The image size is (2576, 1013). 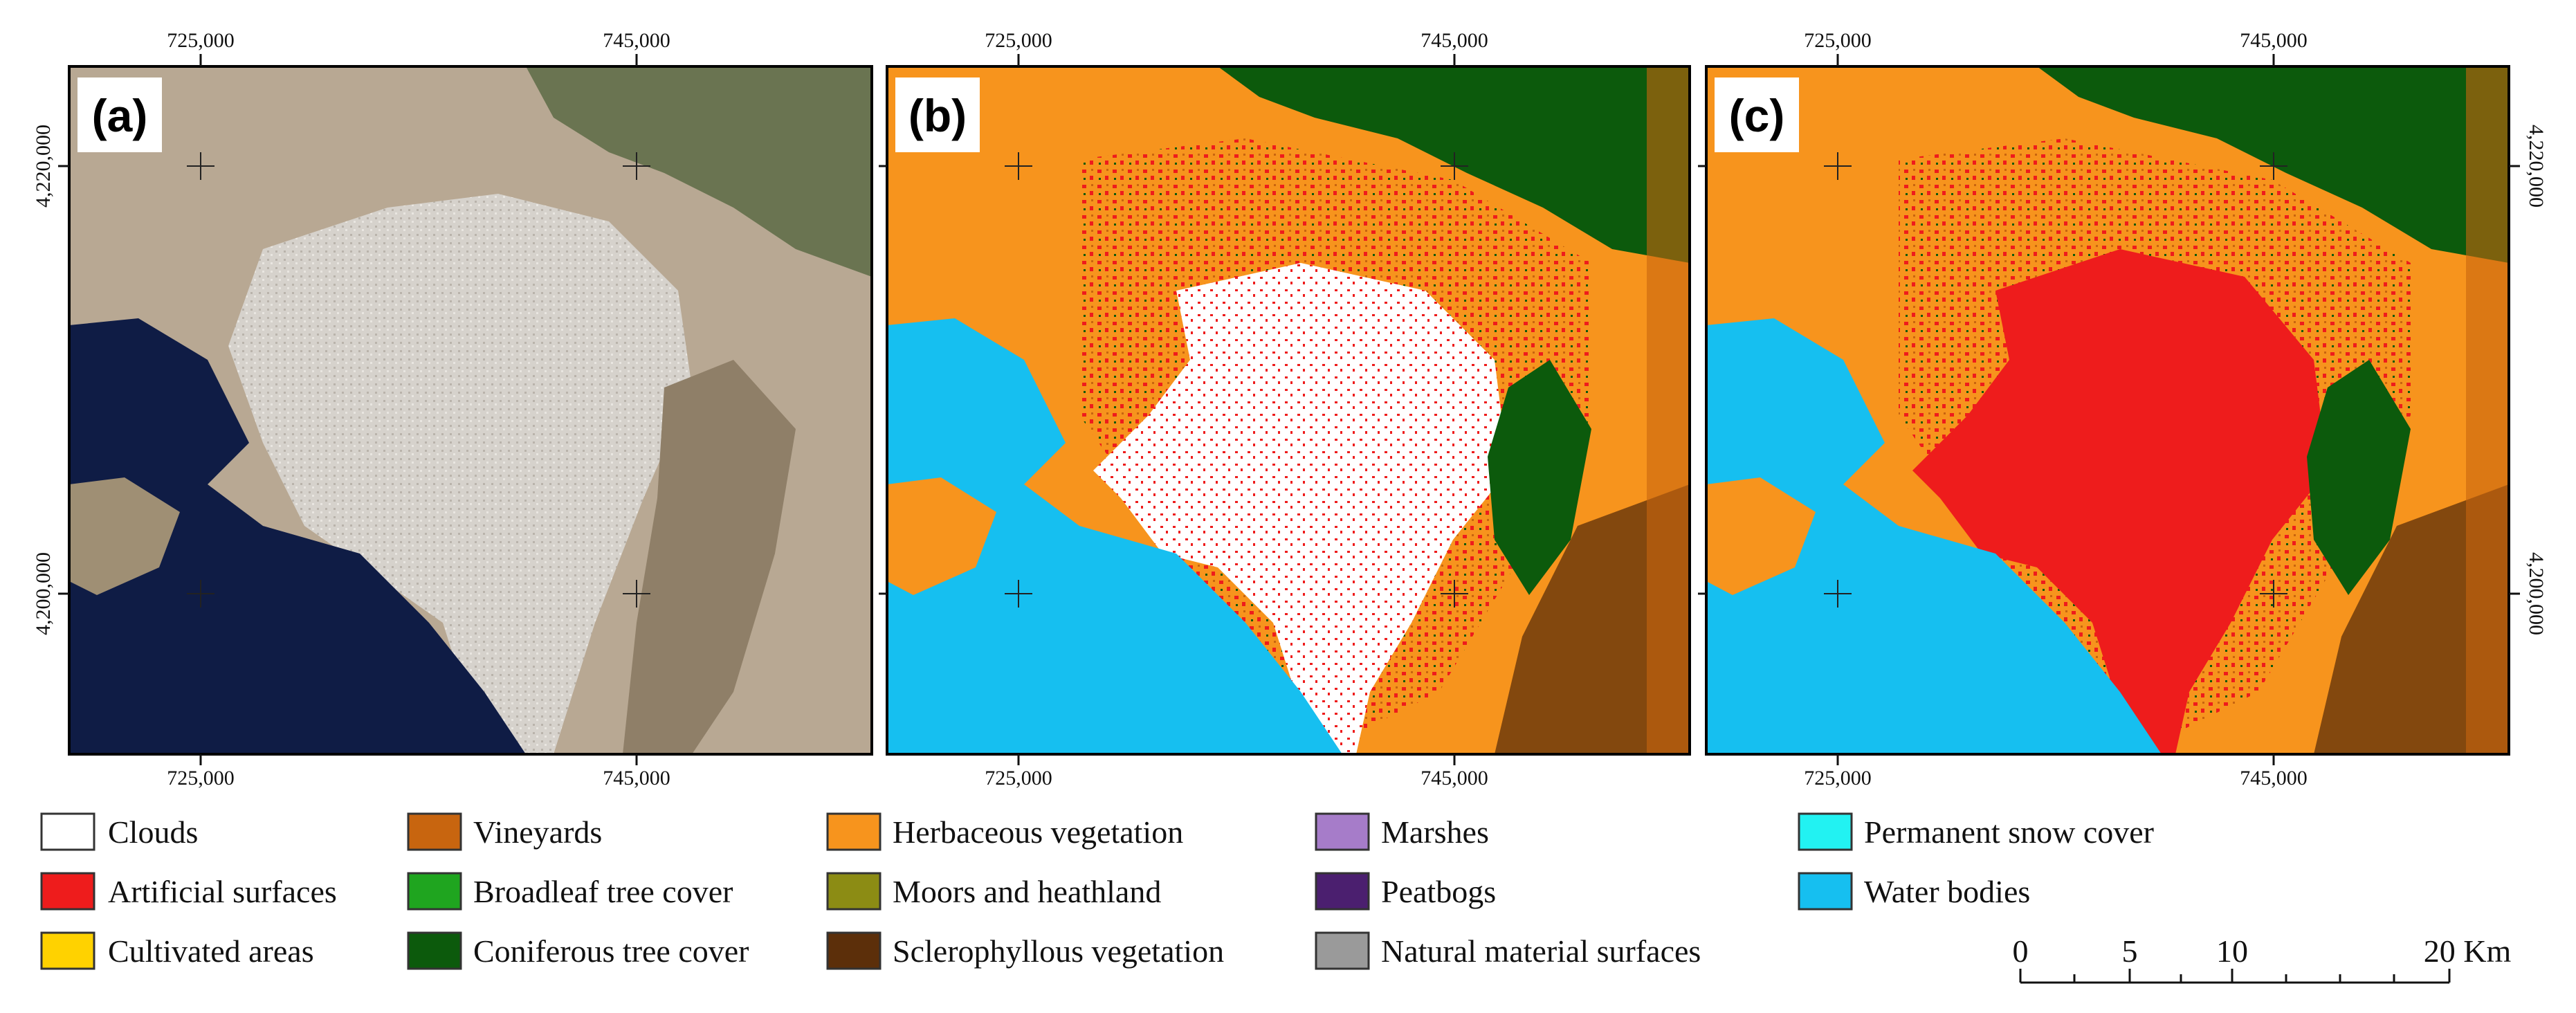 What do you see at coordinates (2537, 594) in the screenshot?
I see `y-tick-right-2: 4,200,000` at bounding box center [2537, 594].